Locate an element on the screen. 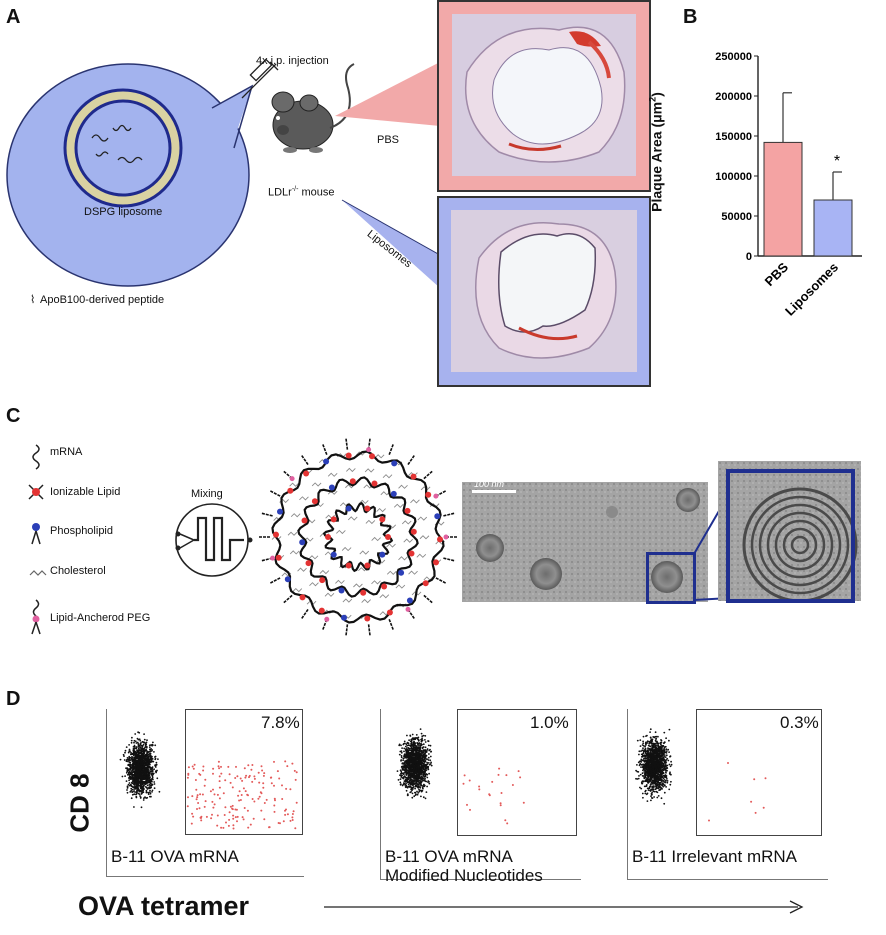  syringe-icon is located at coordinates (260, 78).